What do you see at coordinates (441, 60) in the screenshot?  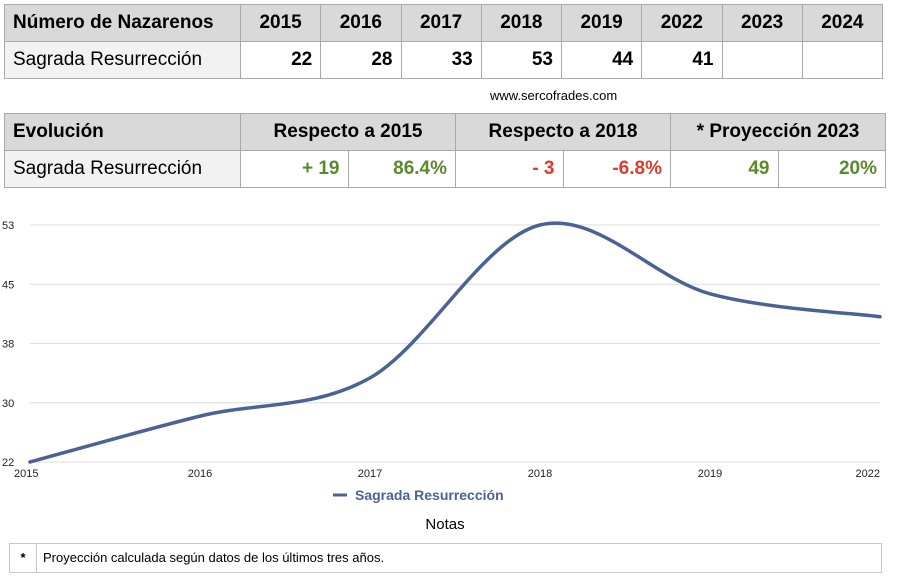 I see `value-cell: 33` at bounding box center [441, 60].